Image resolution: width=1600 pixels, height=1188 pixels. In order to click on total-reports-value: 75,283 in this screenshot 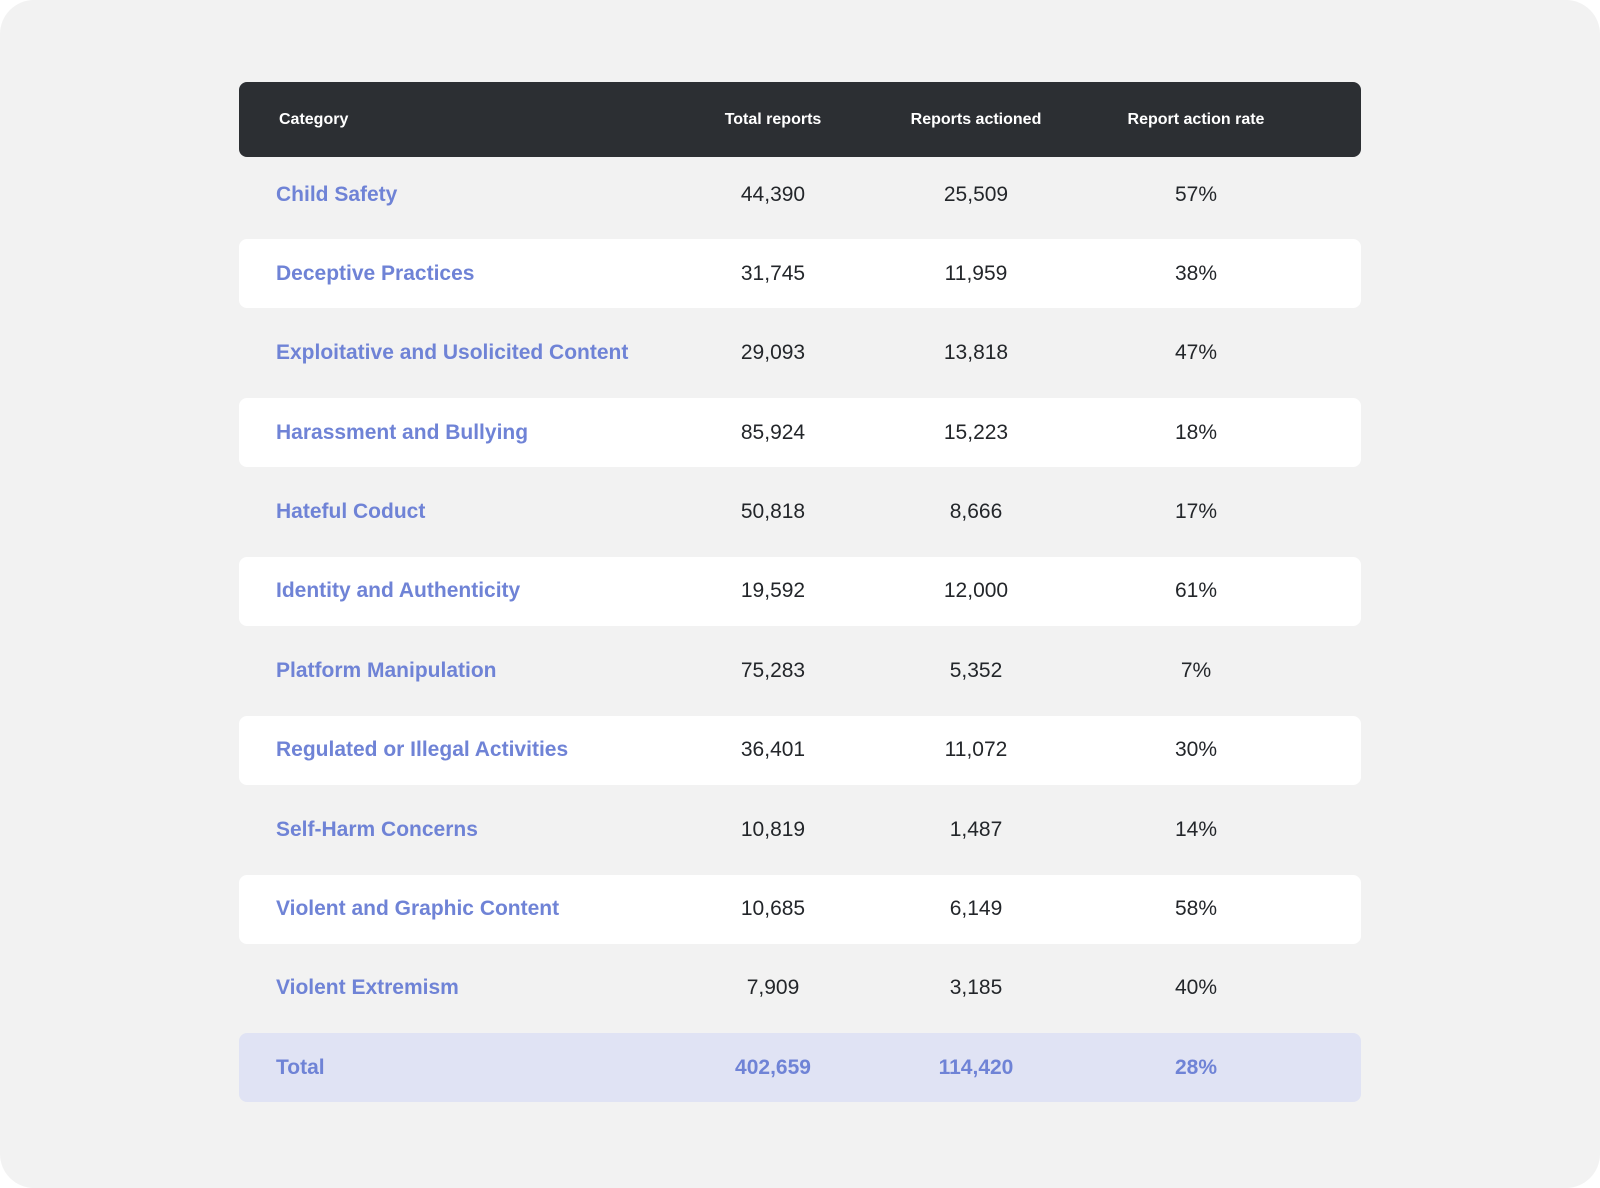, I will do `click(773, 670)`.